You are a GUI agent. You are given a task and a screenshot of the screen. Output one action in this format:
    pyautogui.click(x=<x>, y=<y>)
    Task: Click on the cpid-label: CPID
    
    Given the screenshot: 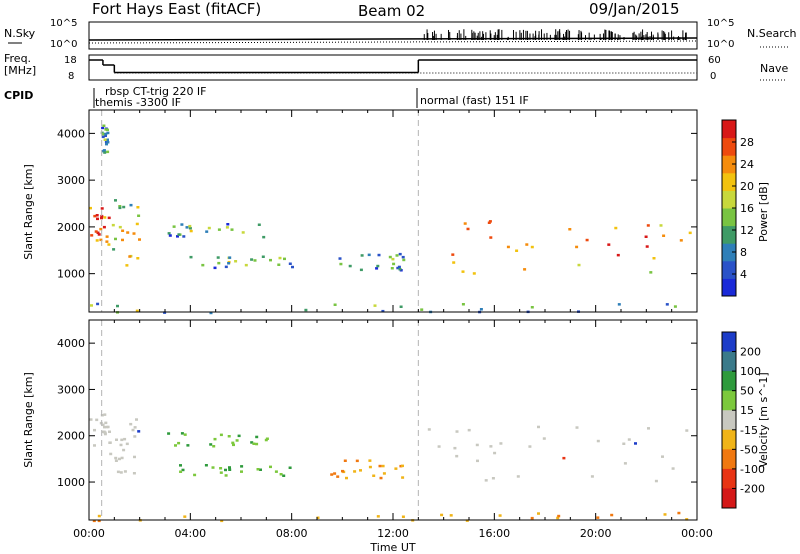 What is the action you would take?
    pyautogui.click(x=18, y=95)
    